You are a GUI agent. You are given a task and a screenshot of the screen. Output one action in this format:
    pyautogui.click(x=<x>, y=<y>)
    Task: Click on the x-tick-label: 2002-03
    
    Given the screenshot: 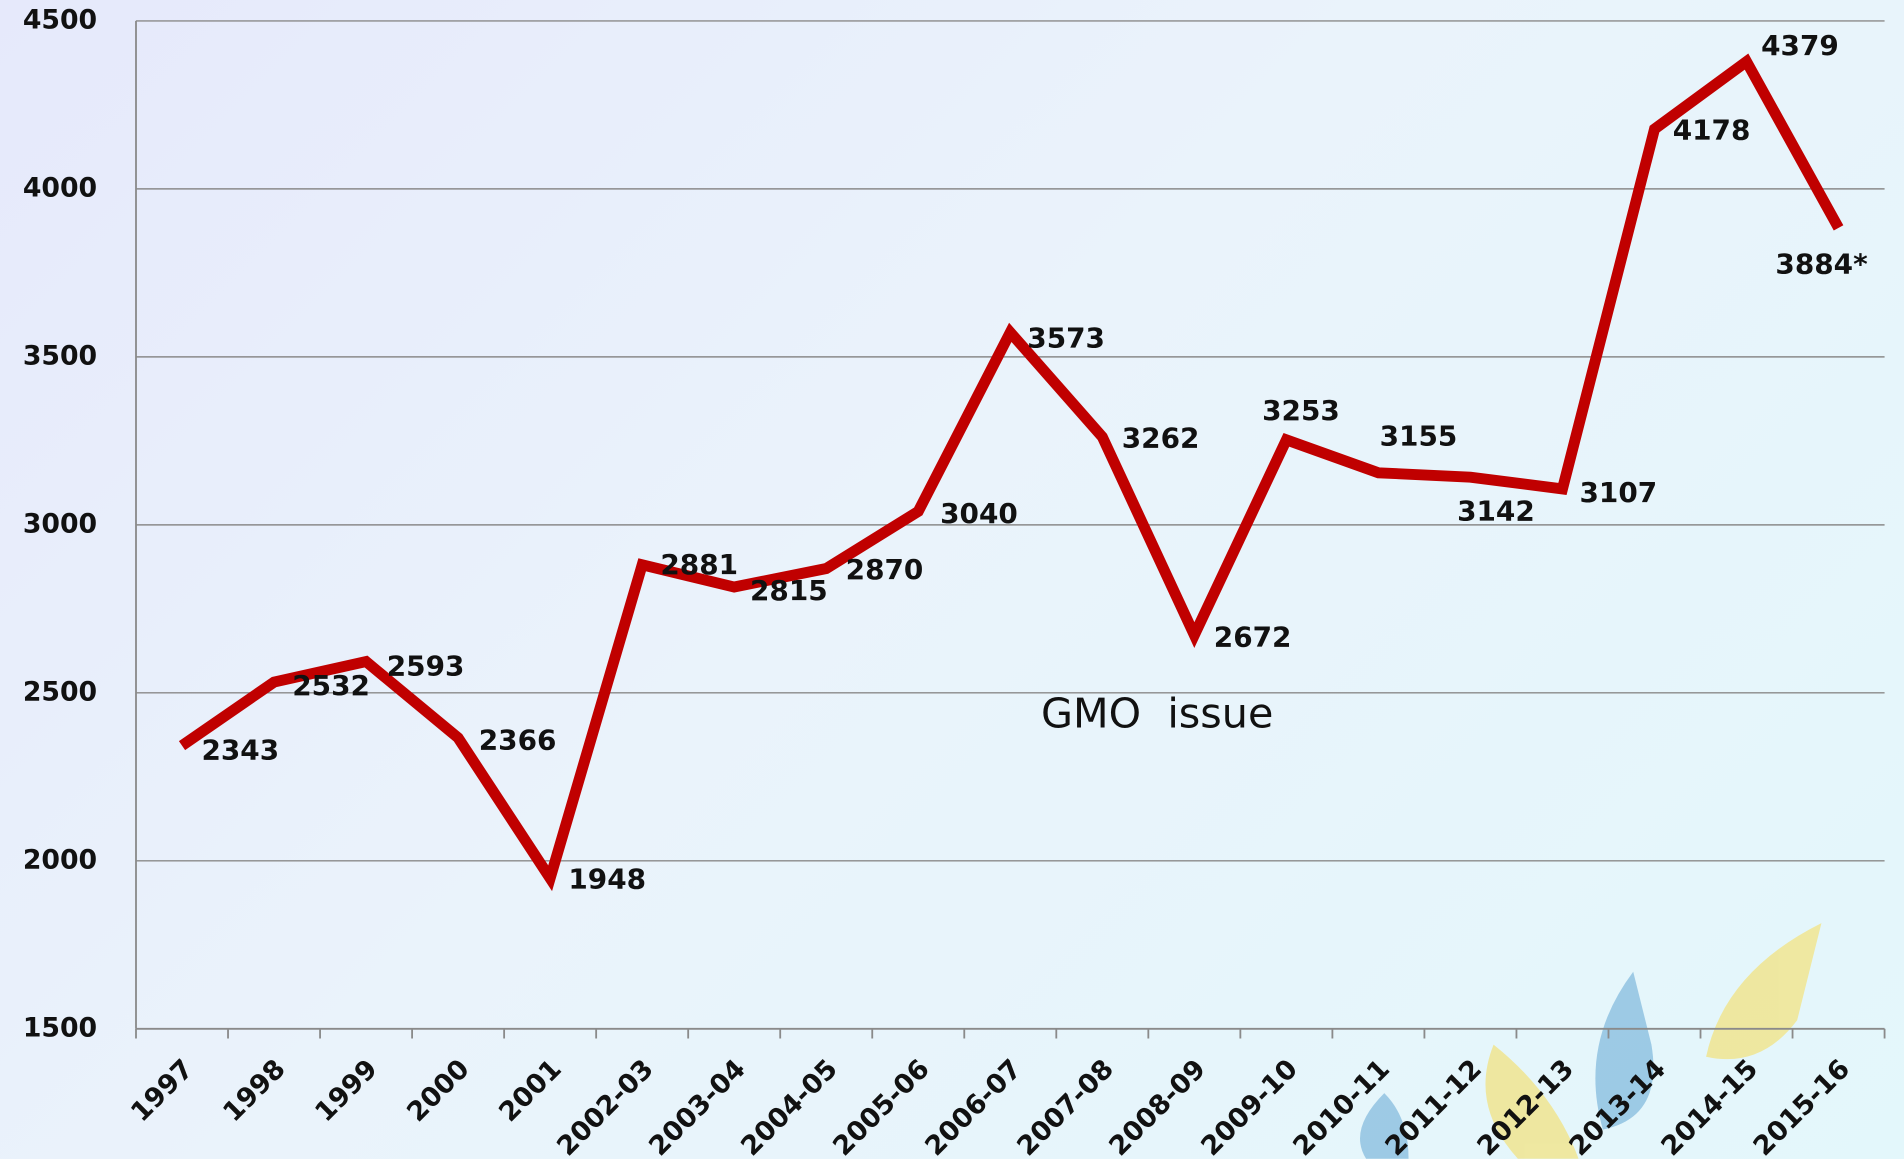 What is the action you would take?
    pyautogui.click(x=605, y=1106)
    